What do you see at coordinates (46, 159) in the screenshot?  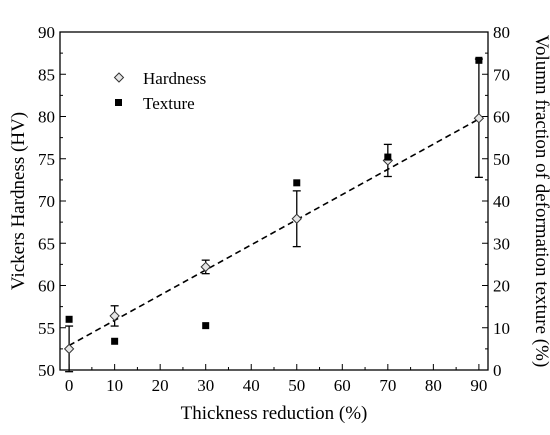 I see `y-tick-label: 75` at bounding box center [46, 159].